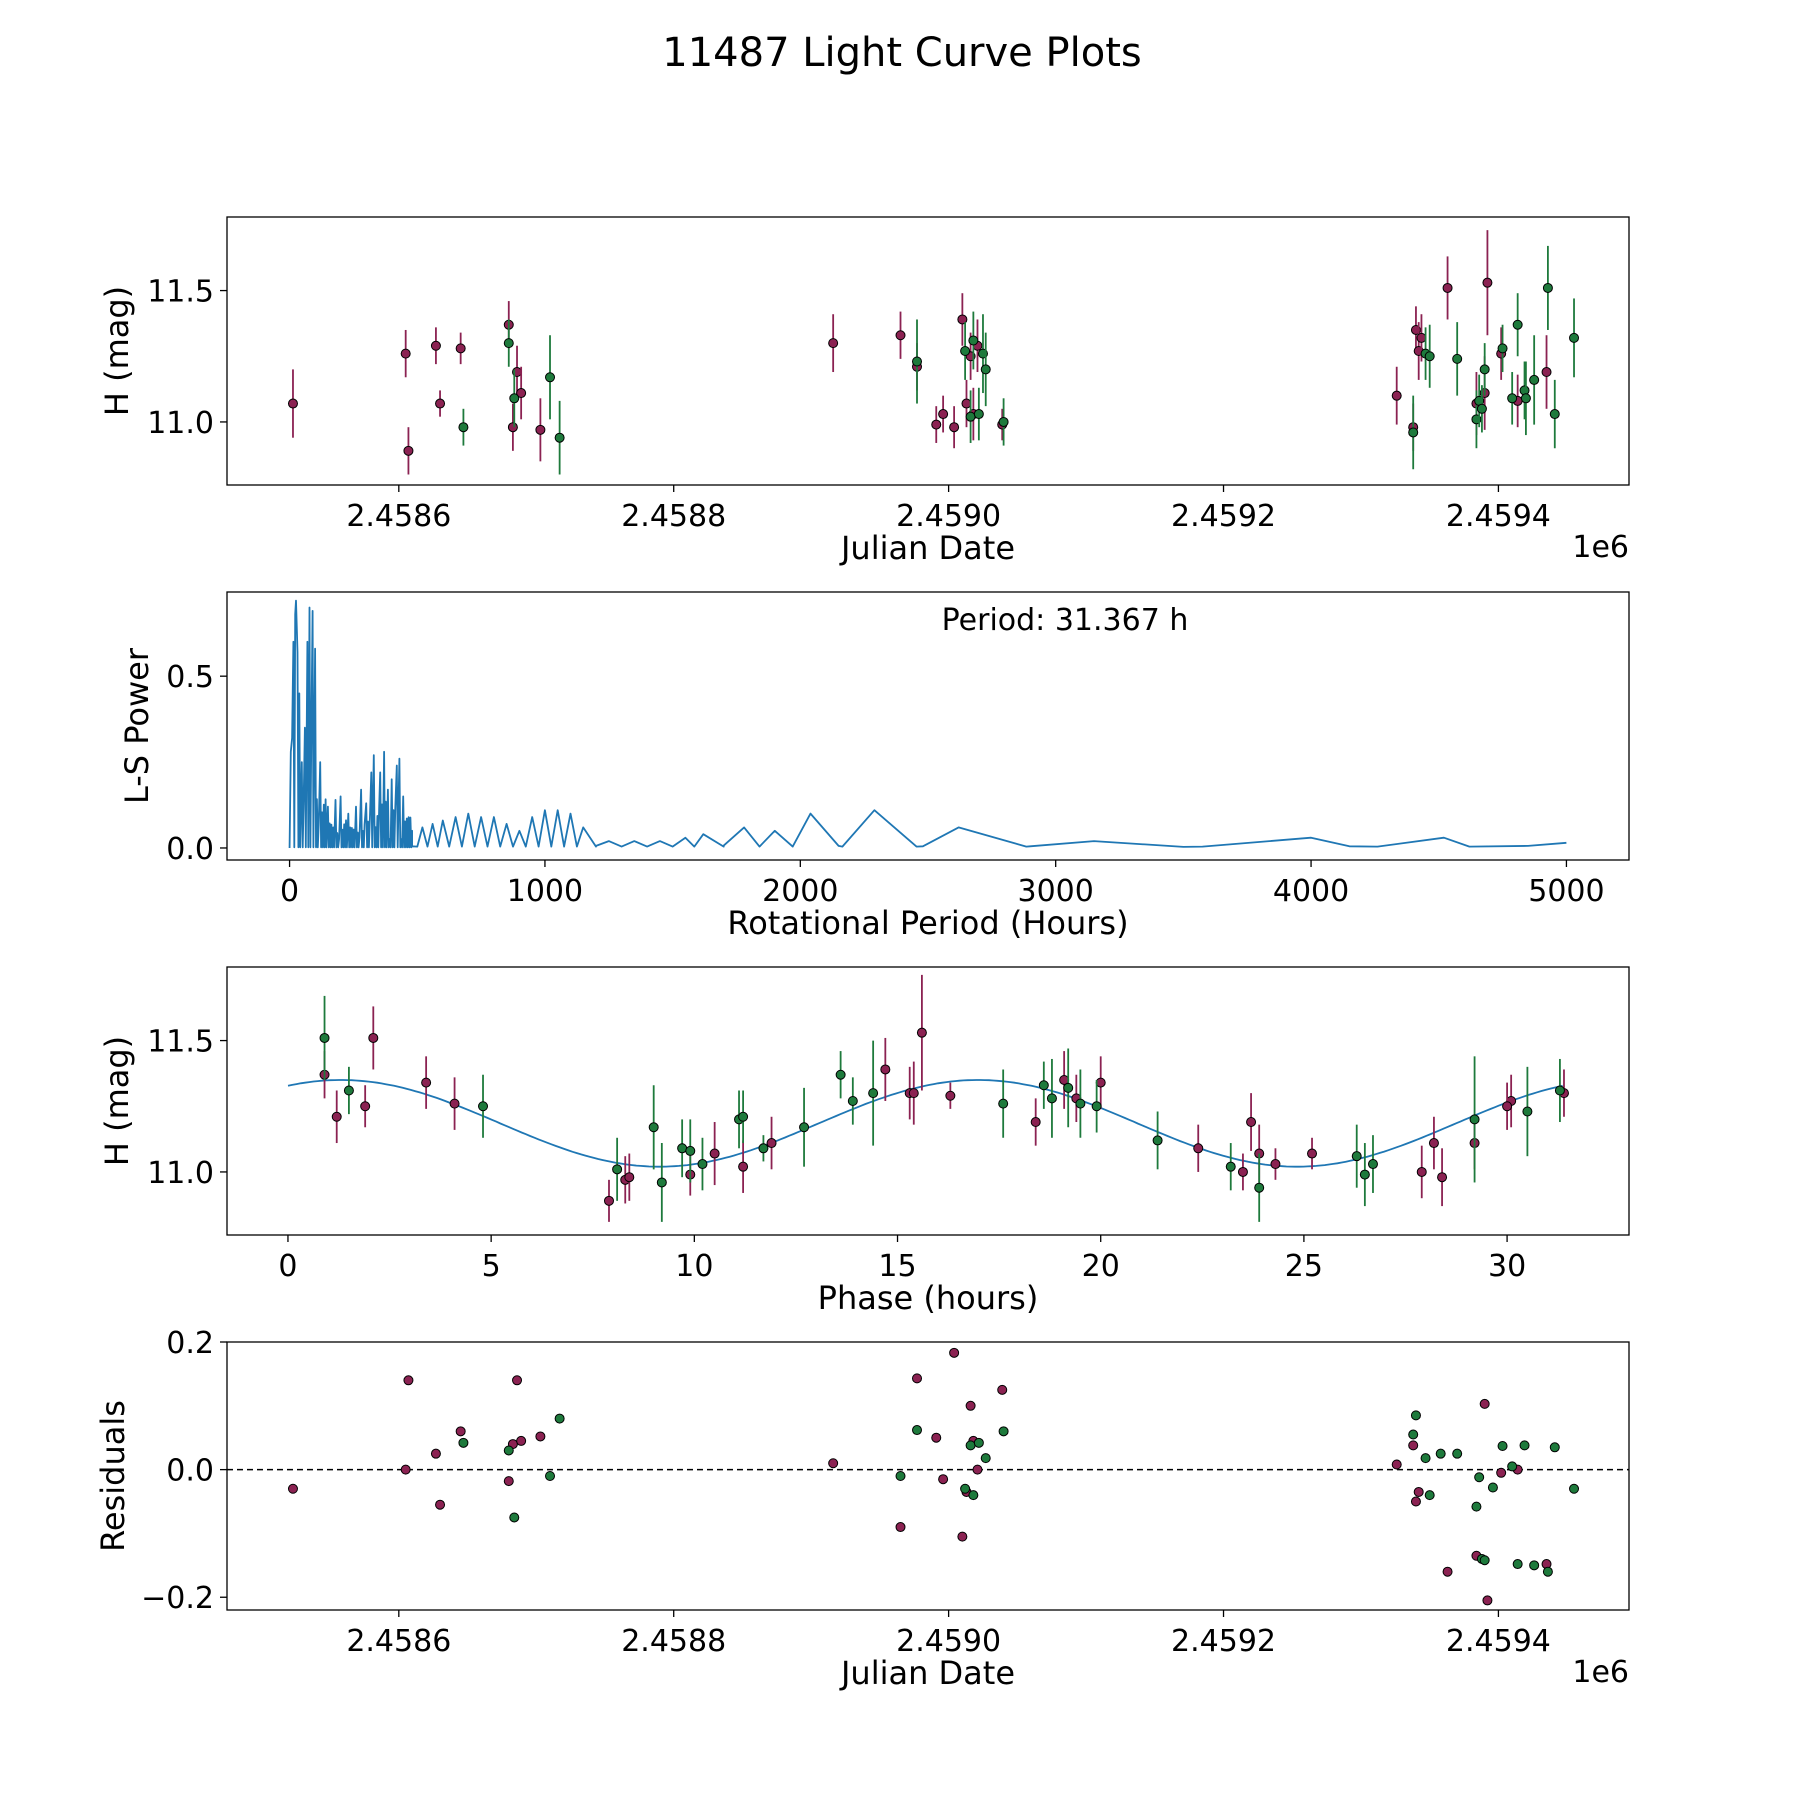 The width and height of the screenshot is (1800, 1800). Describe the element at coordinates (928, 351) in the screenshot. I see `light-curve-axes-frame` at that location.